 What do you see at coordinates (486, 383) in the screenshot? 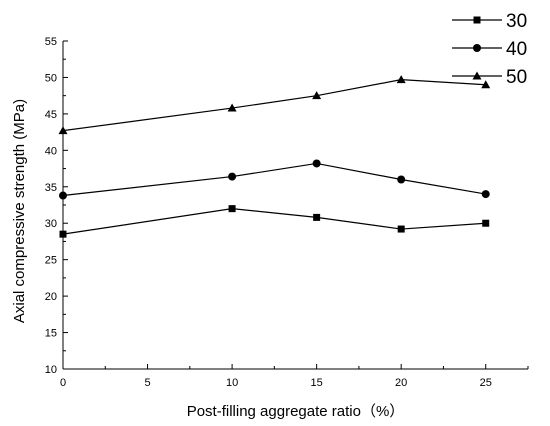
I see `x-tick-label: 25` at bounding box center [486, 383].